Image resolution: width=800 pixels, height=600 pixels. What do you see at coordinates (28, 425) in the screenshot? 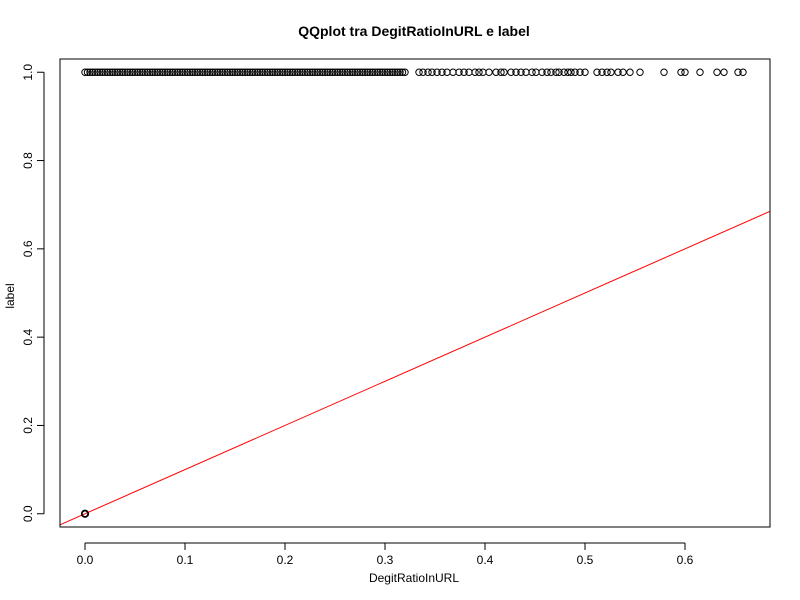
I see `y-tick-label: 0.2` at bounding box center [28, 425].